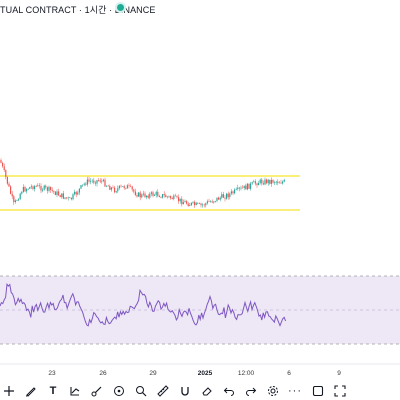 This screenshot has height=400, width=400. I want to click on redo-icon, so click(251, 391).